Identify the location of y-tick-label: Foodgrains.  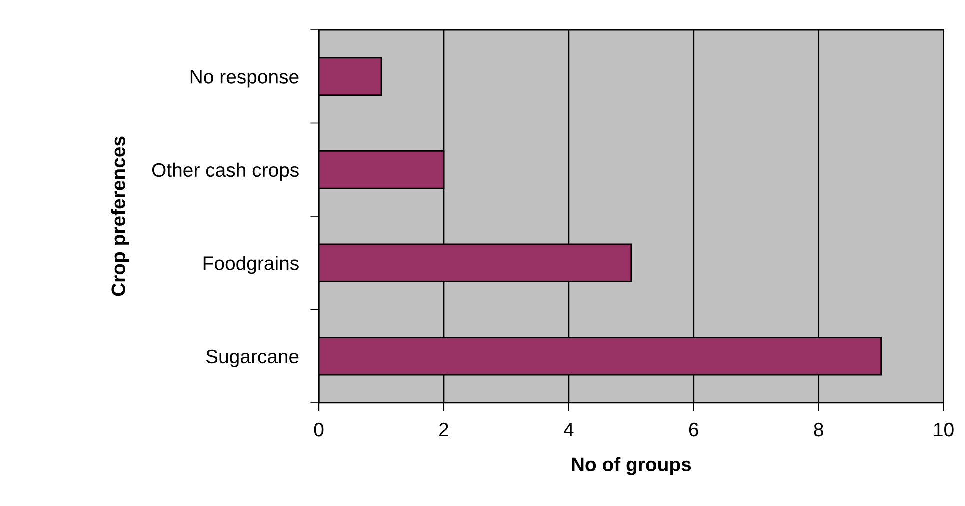
(251, 265).